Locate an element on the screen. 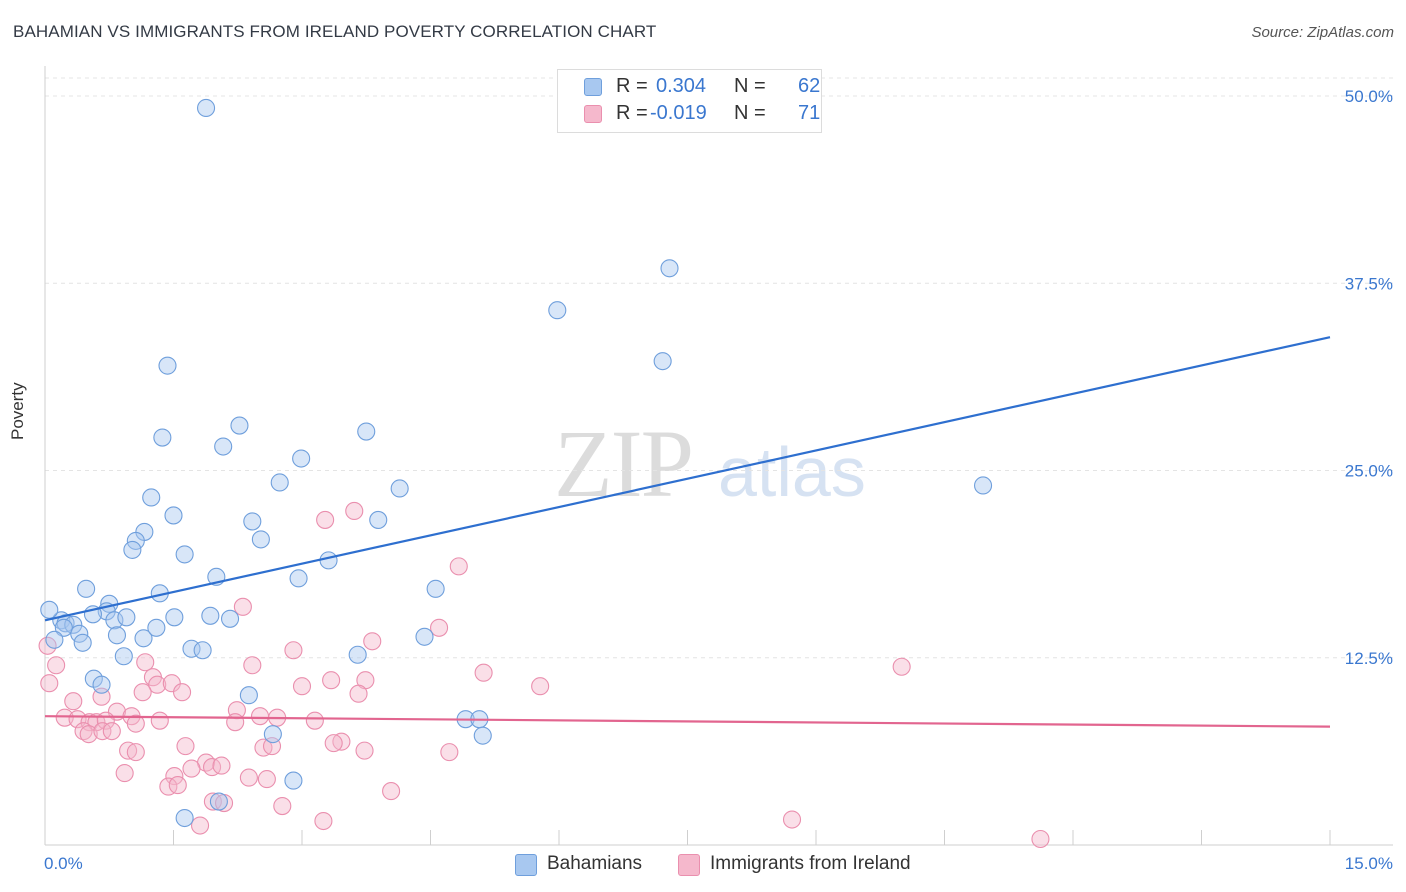  y-tick-label: 50.0% is located at coordinates (1369, 96).